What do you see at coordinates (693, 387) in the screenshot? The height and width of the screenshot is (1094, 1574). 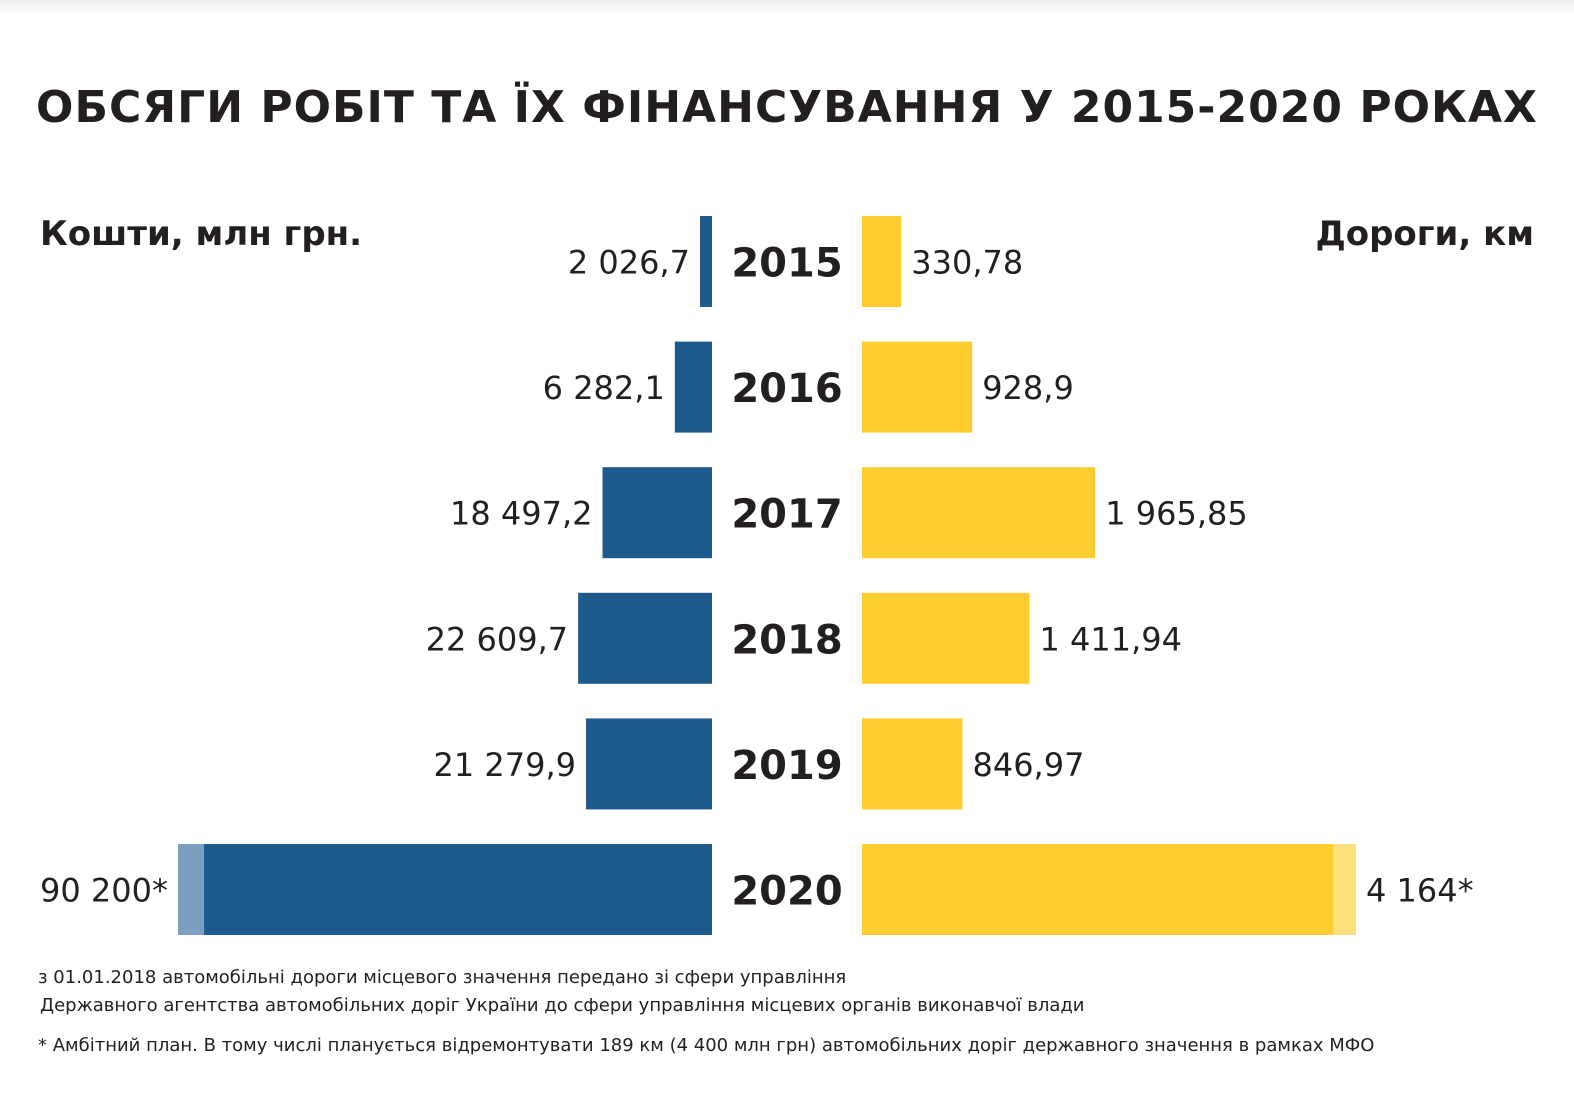 I see `funds-bar-2016` at bounding box center [693, 387].